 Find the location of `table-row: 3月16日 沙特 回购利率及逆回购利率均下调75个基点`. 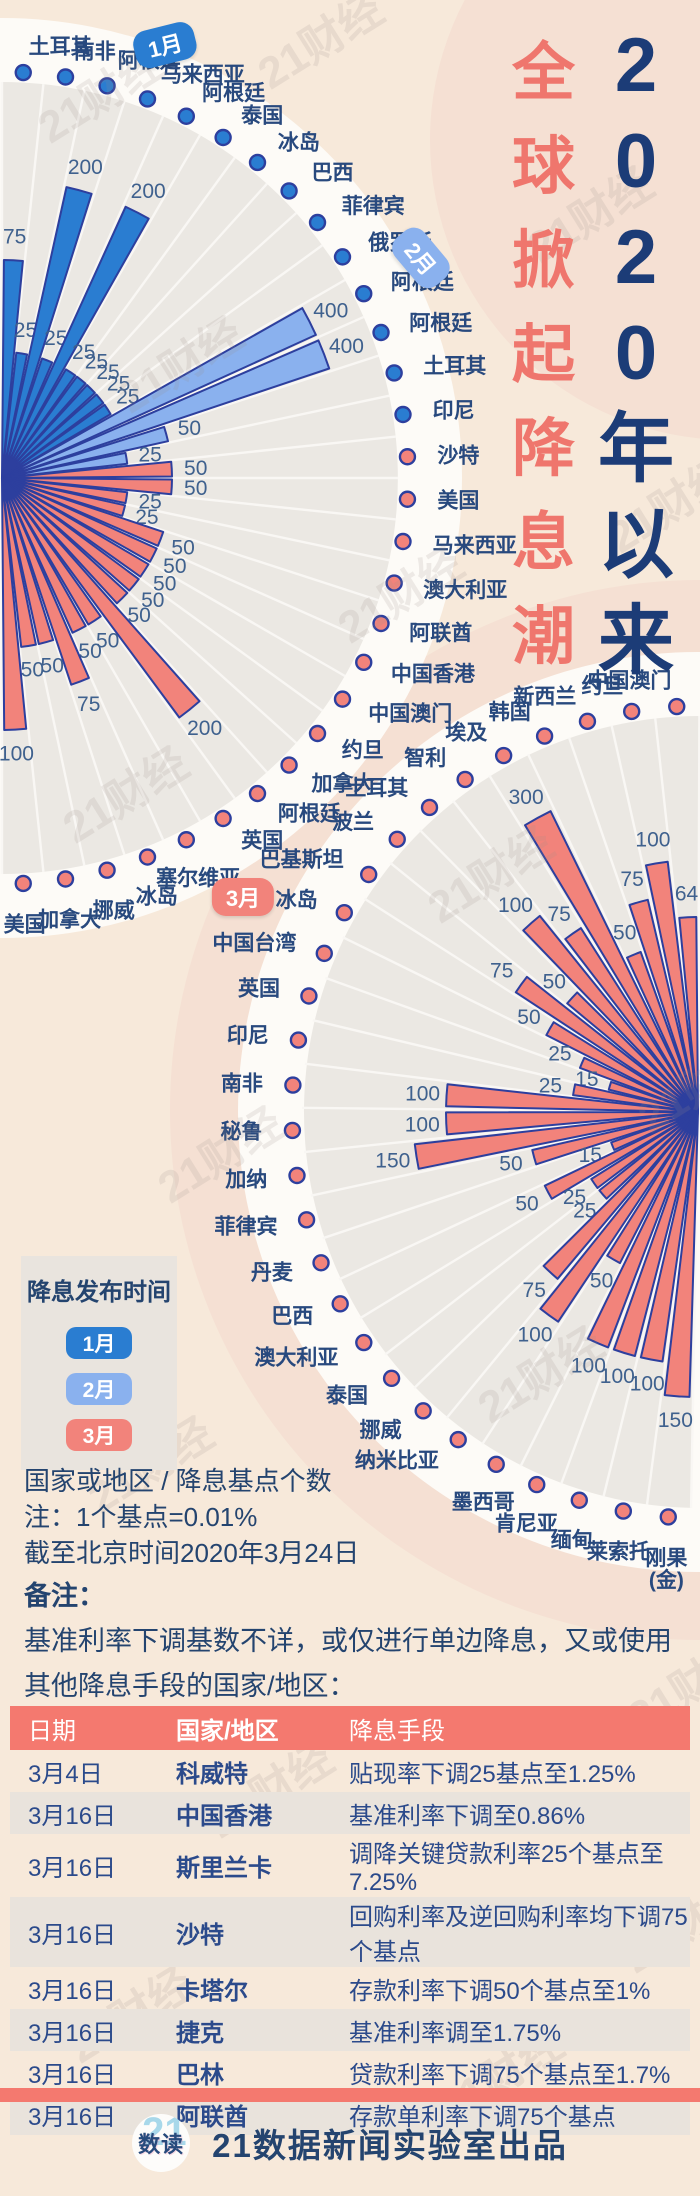

table-row: 3月16日 沙特 回购利率及逆回购利率均下调75个基点 is located at coordinates (350, 1932).